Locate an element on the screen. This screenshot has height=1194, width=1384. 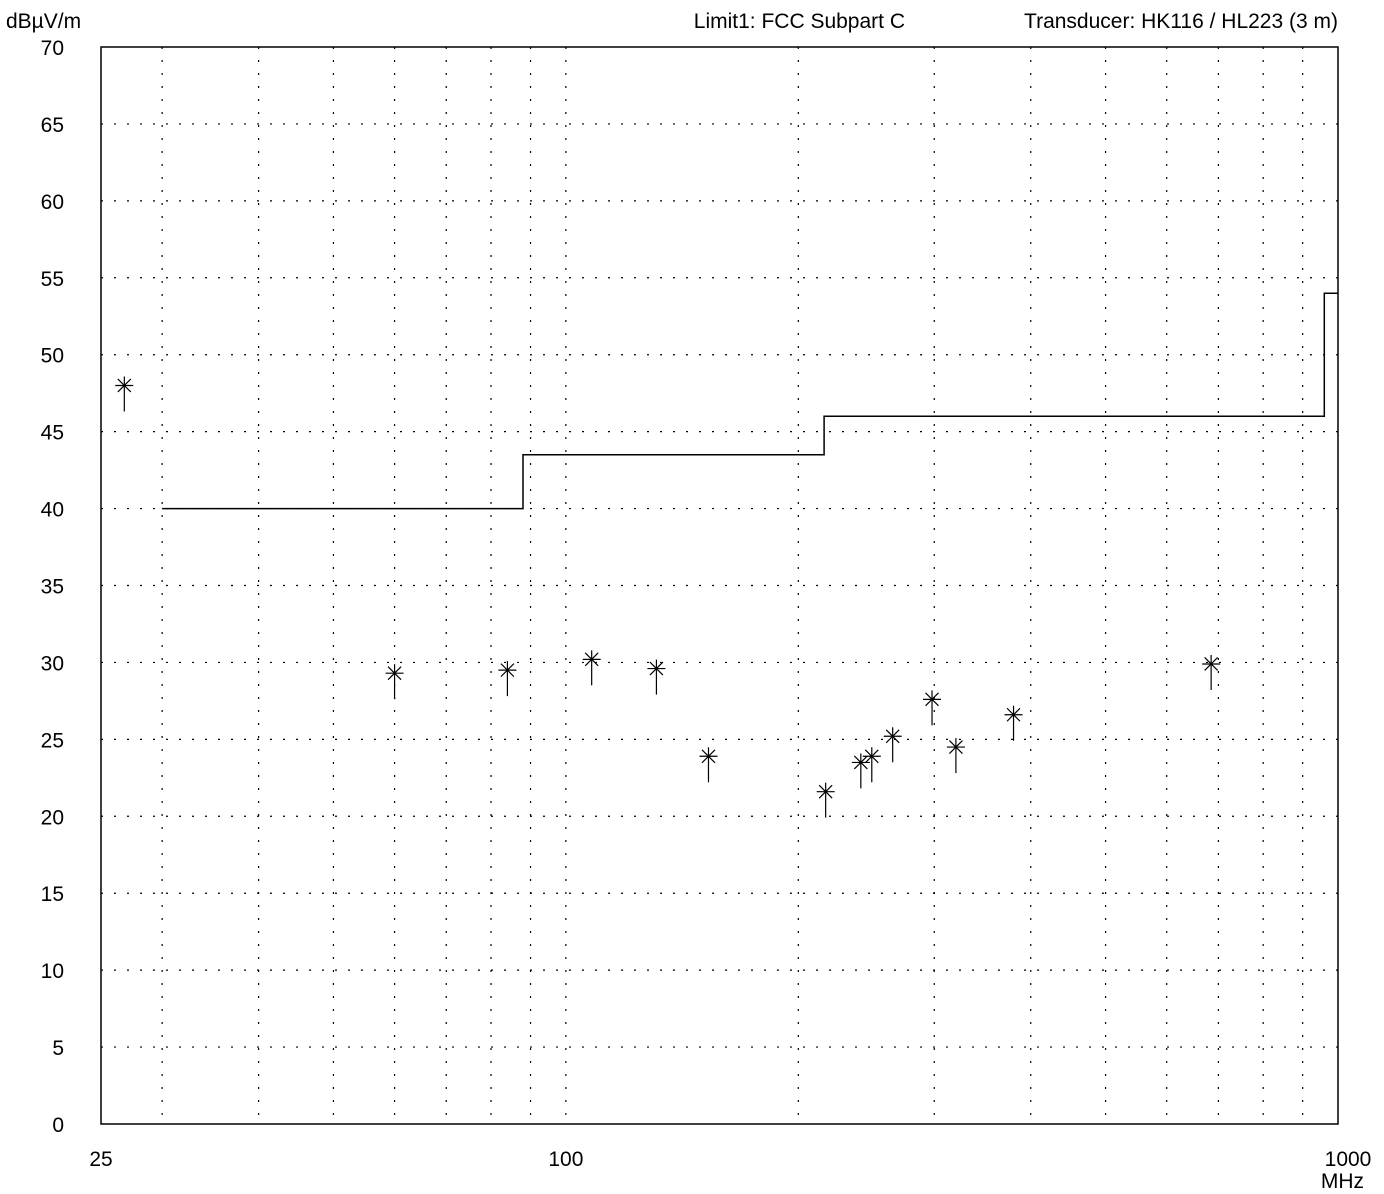
y-tick-label: 35 is located at coordinates (52, 587).